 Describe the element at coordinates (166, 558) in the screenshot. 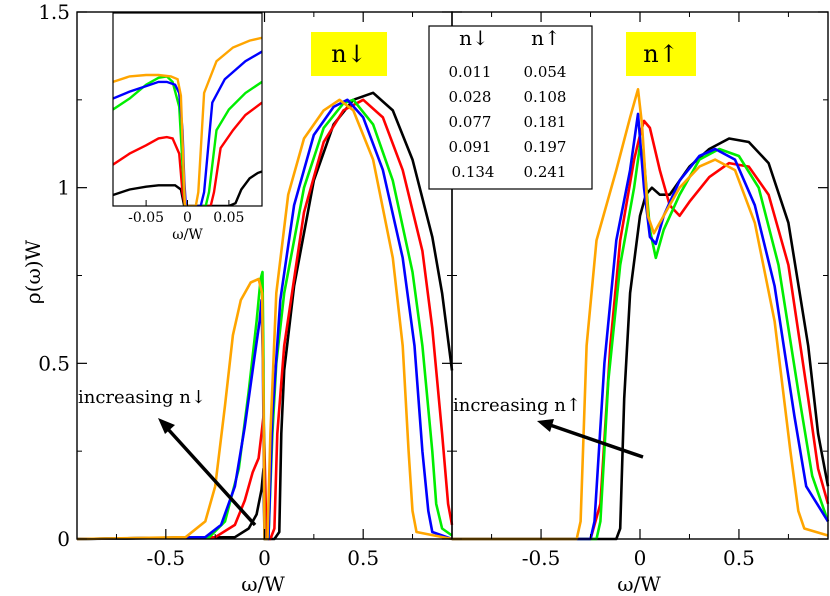

I see `x-tick-label-panel1-1: -0.5` at that location.